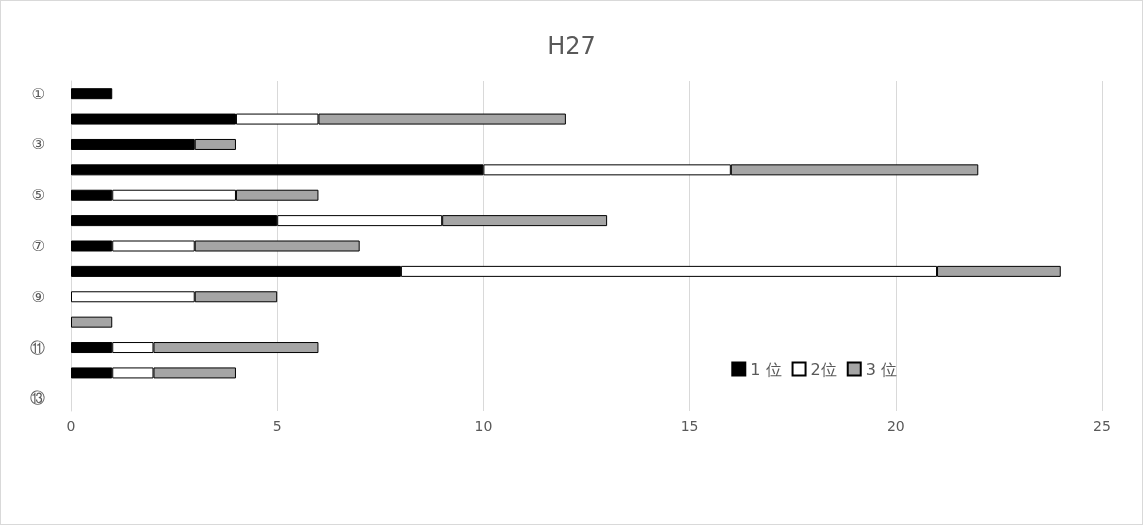 The width and height of the screenshot is (1143, 525). What do you see at coordinates (277, 426) in the screenshot?
I see `x-tick-label: 5` at bounding box center [277, 426].